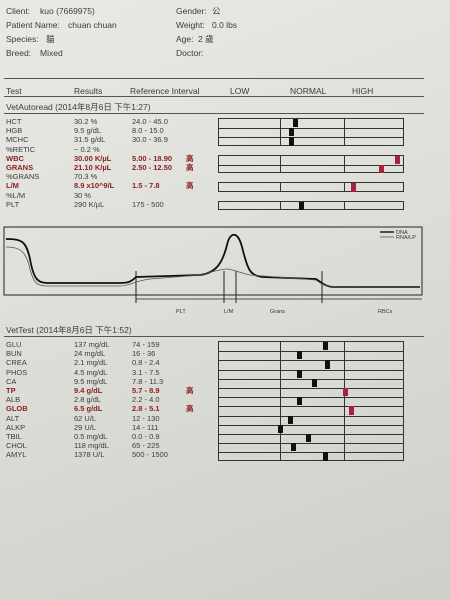 This screenshot has height=600, width=450. What do you see at coordinates (14, 121) in the screenshot?
I see `autoread-test-0: HCT` at bounding box center [14, 121].